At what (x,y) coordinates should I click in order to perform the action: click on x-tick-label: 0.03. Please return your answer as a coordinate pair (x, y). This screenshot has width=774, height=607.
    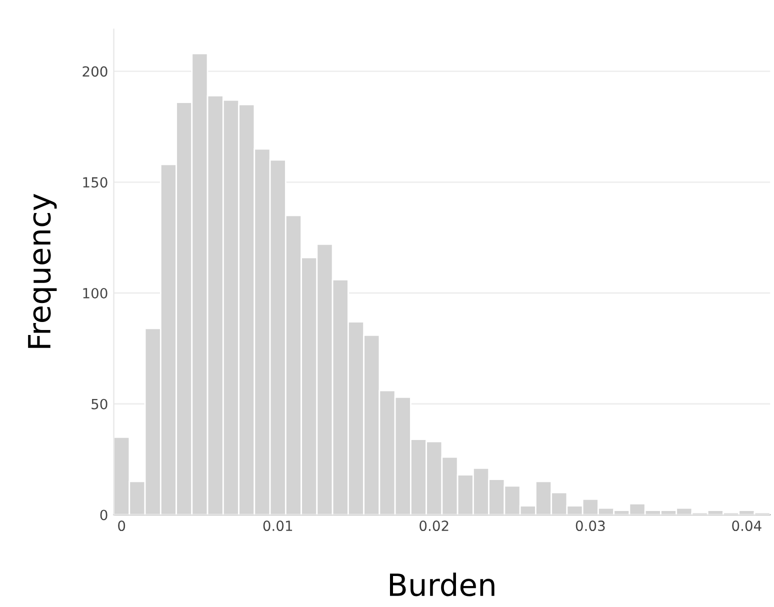
    Looking at the image, I should click on (590, 526).